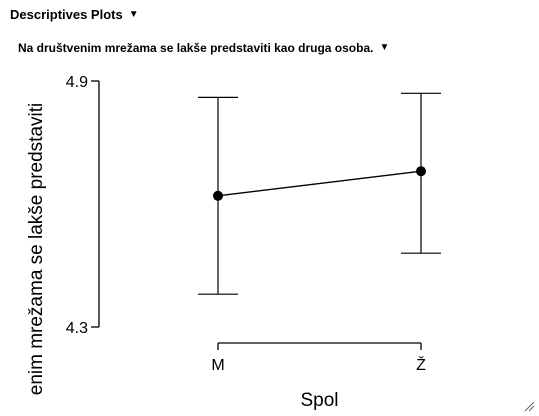 This screenshot has height=416, width=539. Describe the element at coordinates (66, 14) in the screenshot. I see `section-title: Descriptives Plots` at that location.